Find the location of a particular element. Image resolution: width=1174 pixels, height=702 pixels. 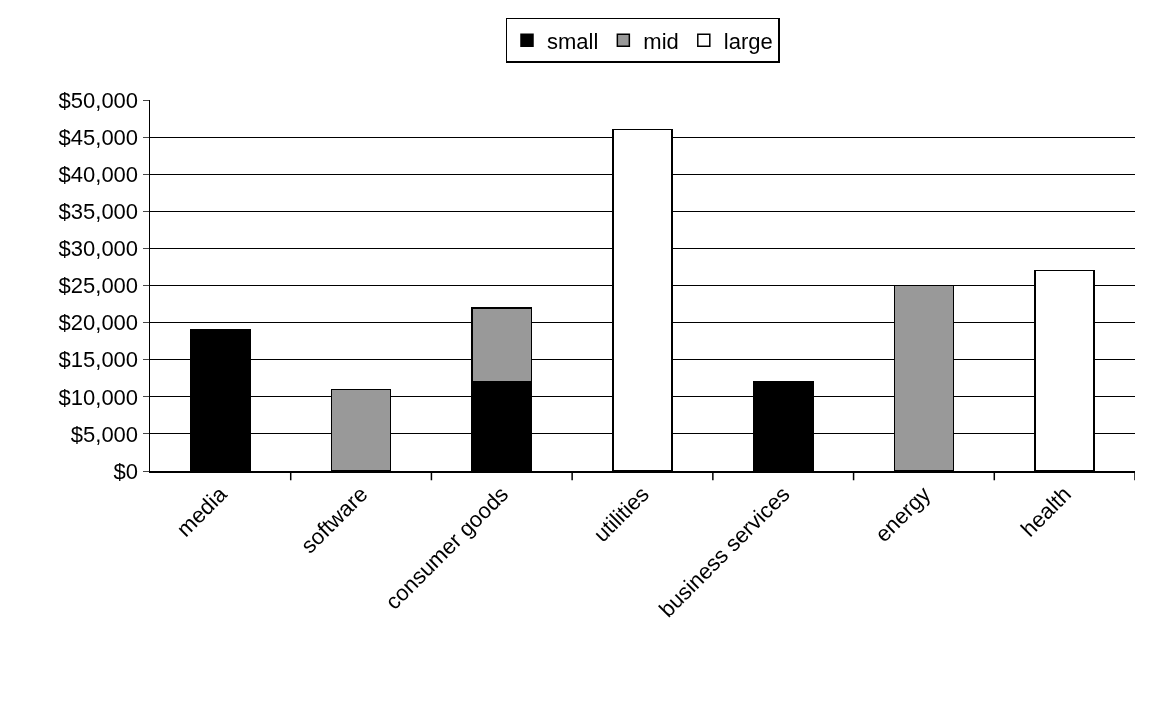

y-tick-label: $45,000 is located at coordinates (98, 137).